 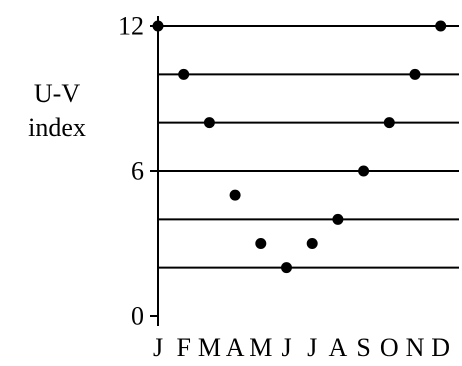 I want to click on x-tick-label-12: D, so click(x=440, y=347).